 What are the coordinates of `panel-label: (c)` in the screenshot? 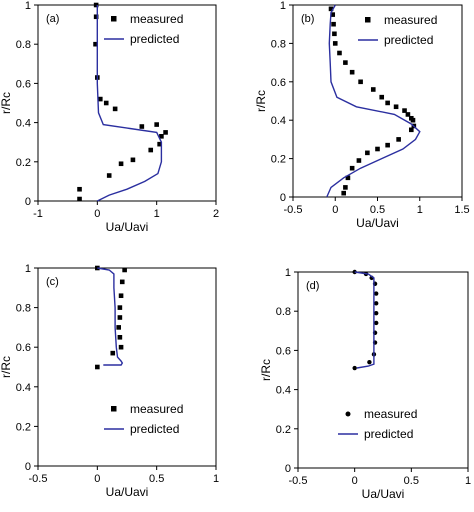 It's located at (52, 282).